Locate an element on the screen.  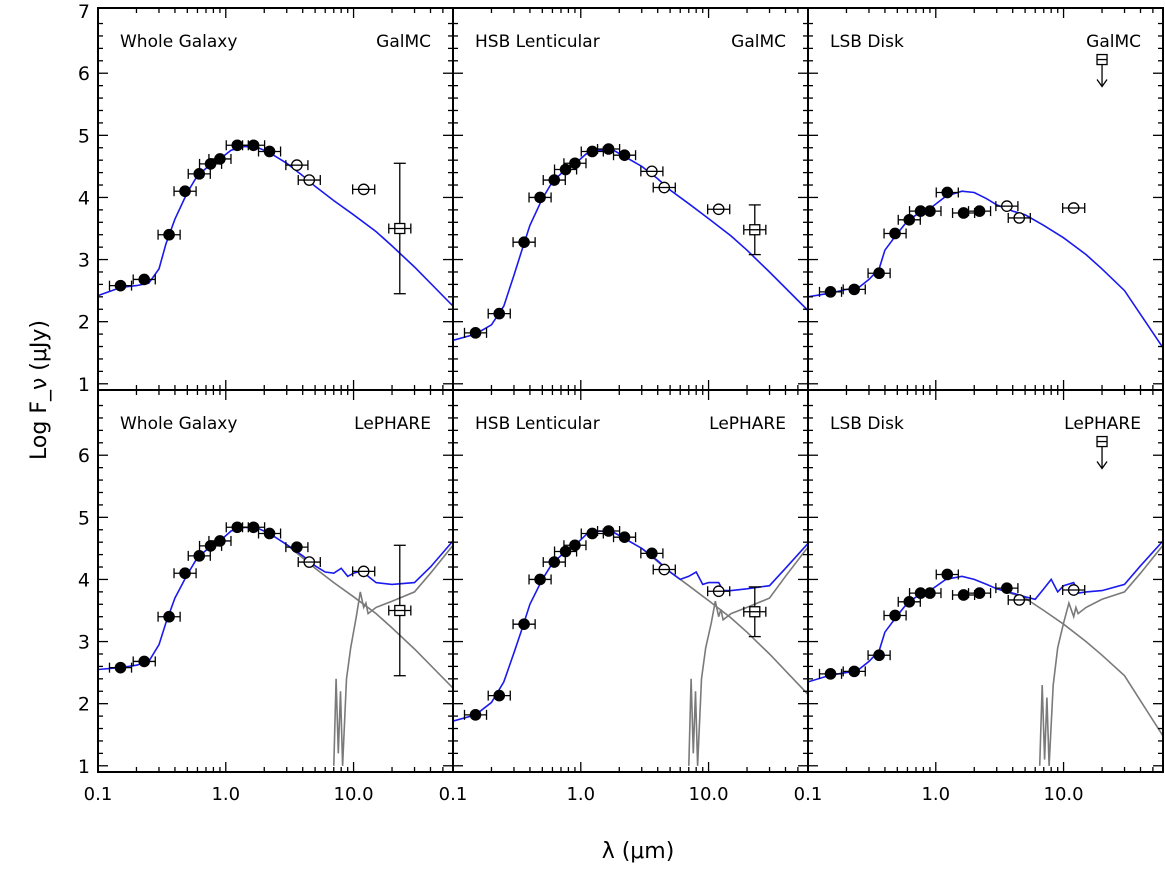
panel-top-right: LSB Disk GalMC is located at coordinates (985, 199).